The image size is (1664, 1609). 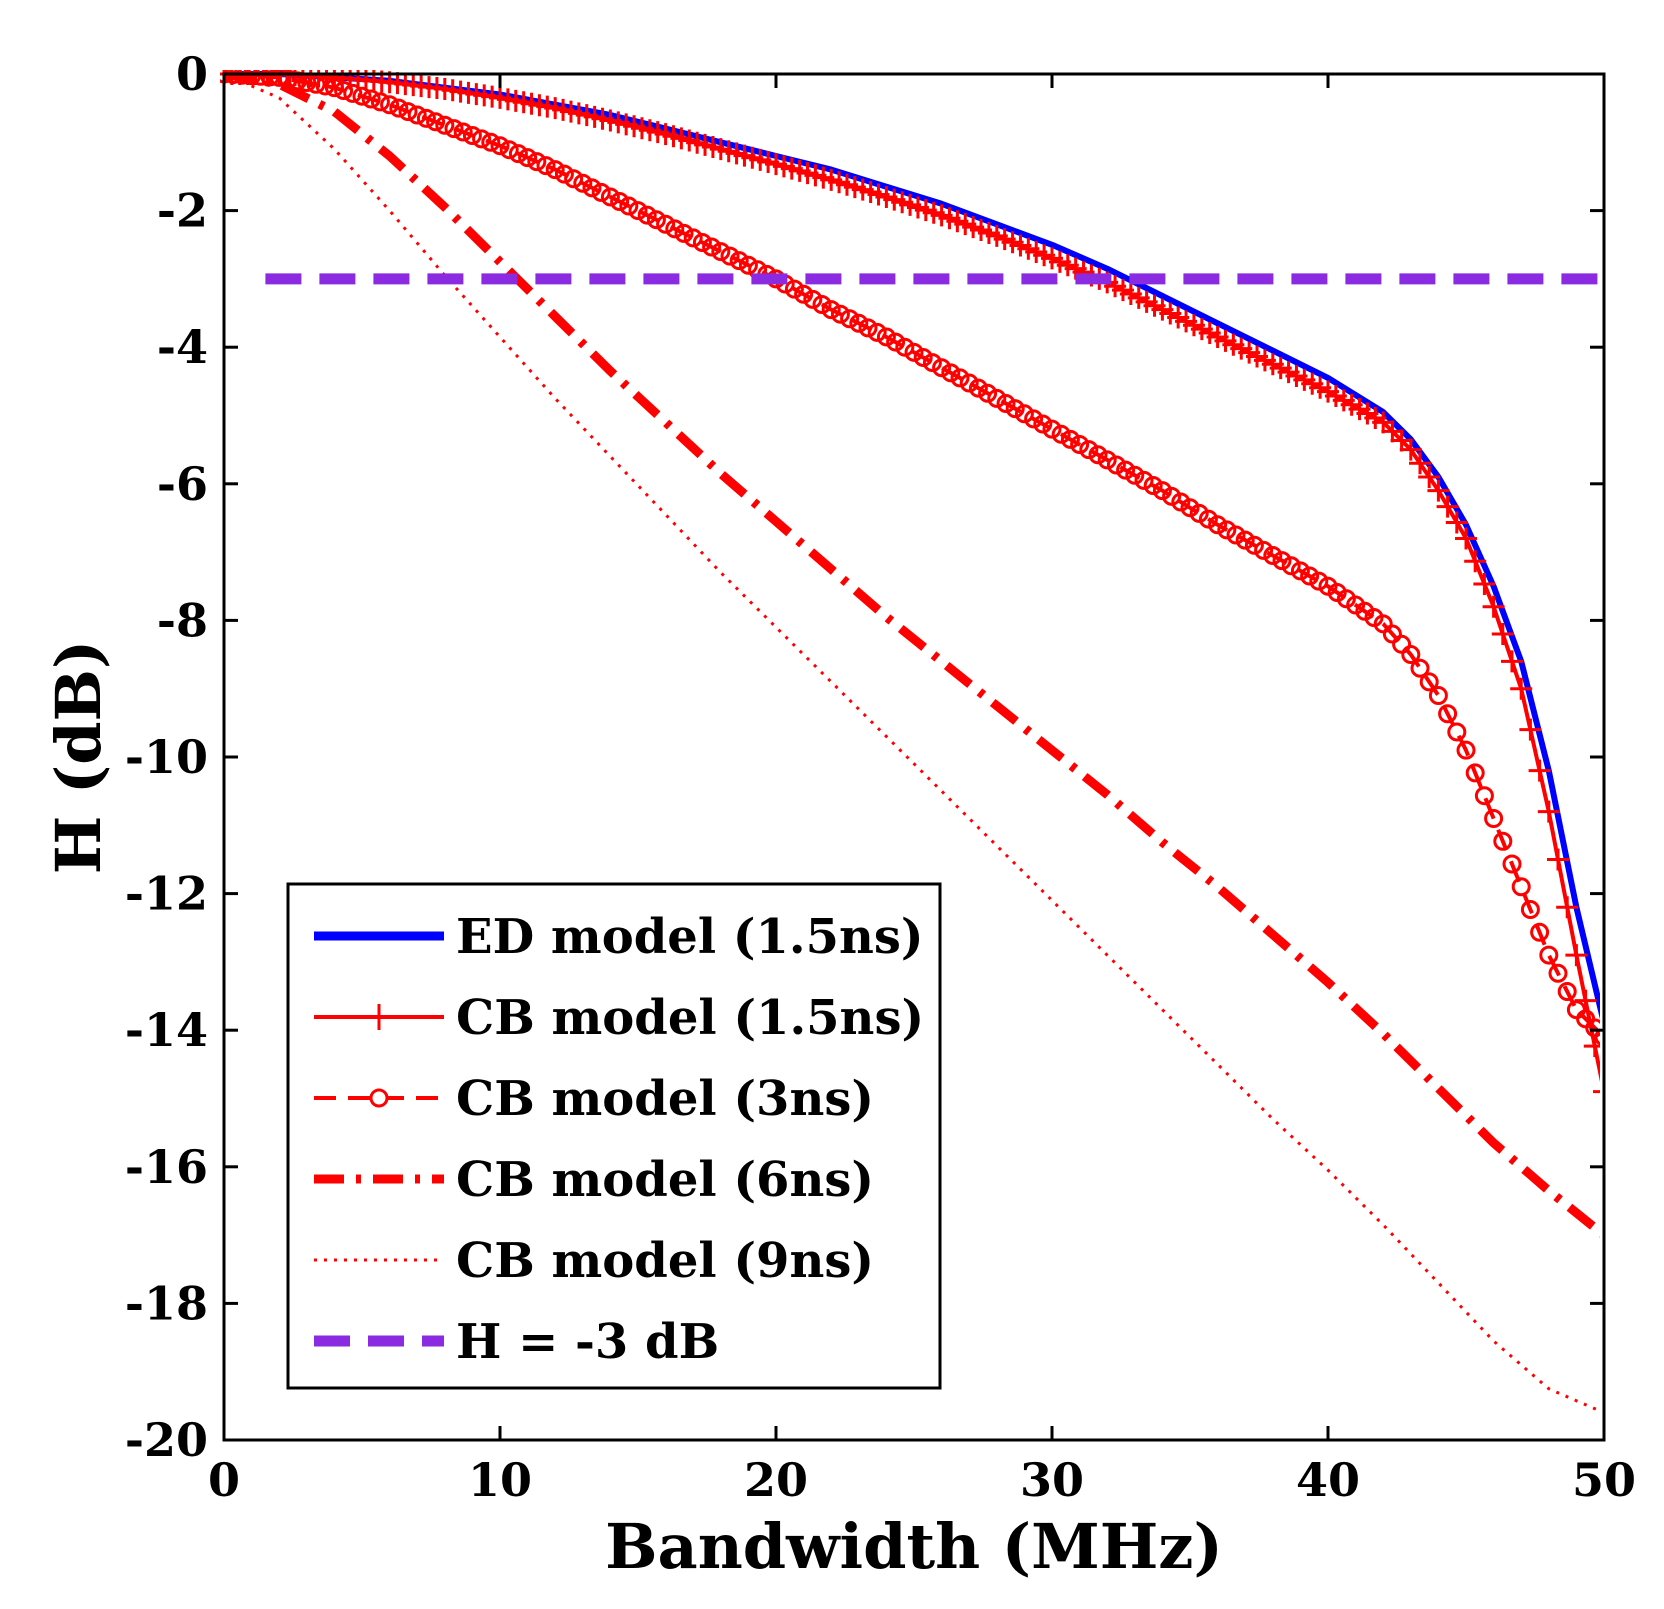 I want to click on y-tick-label: -2, so click(x=182, y=211).